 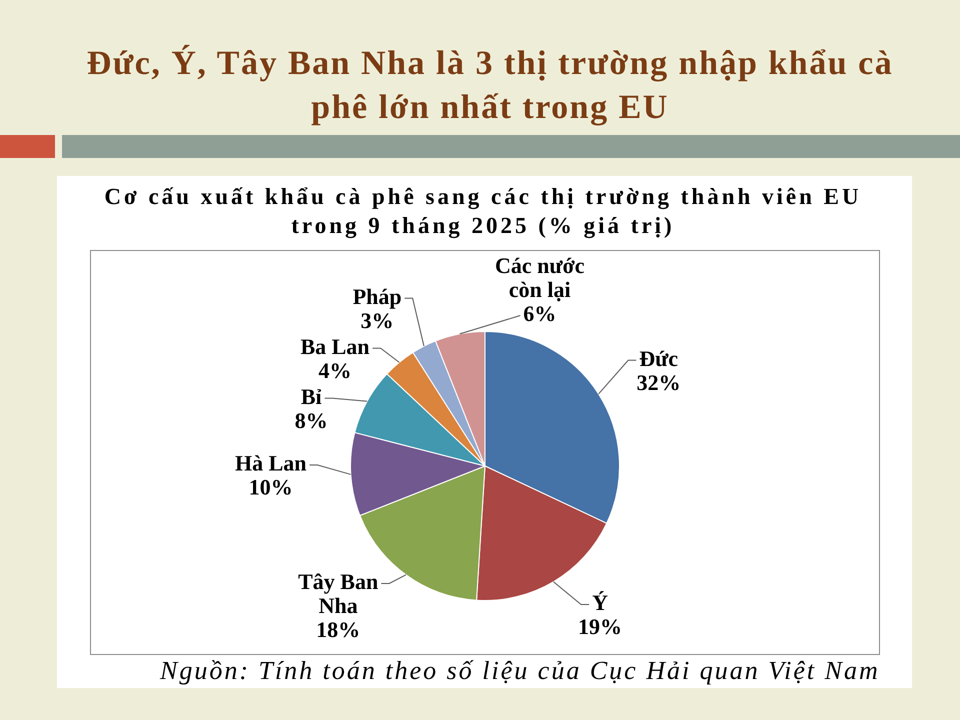 I want to click on slice-label: Đức, so click(x=658, y=358).